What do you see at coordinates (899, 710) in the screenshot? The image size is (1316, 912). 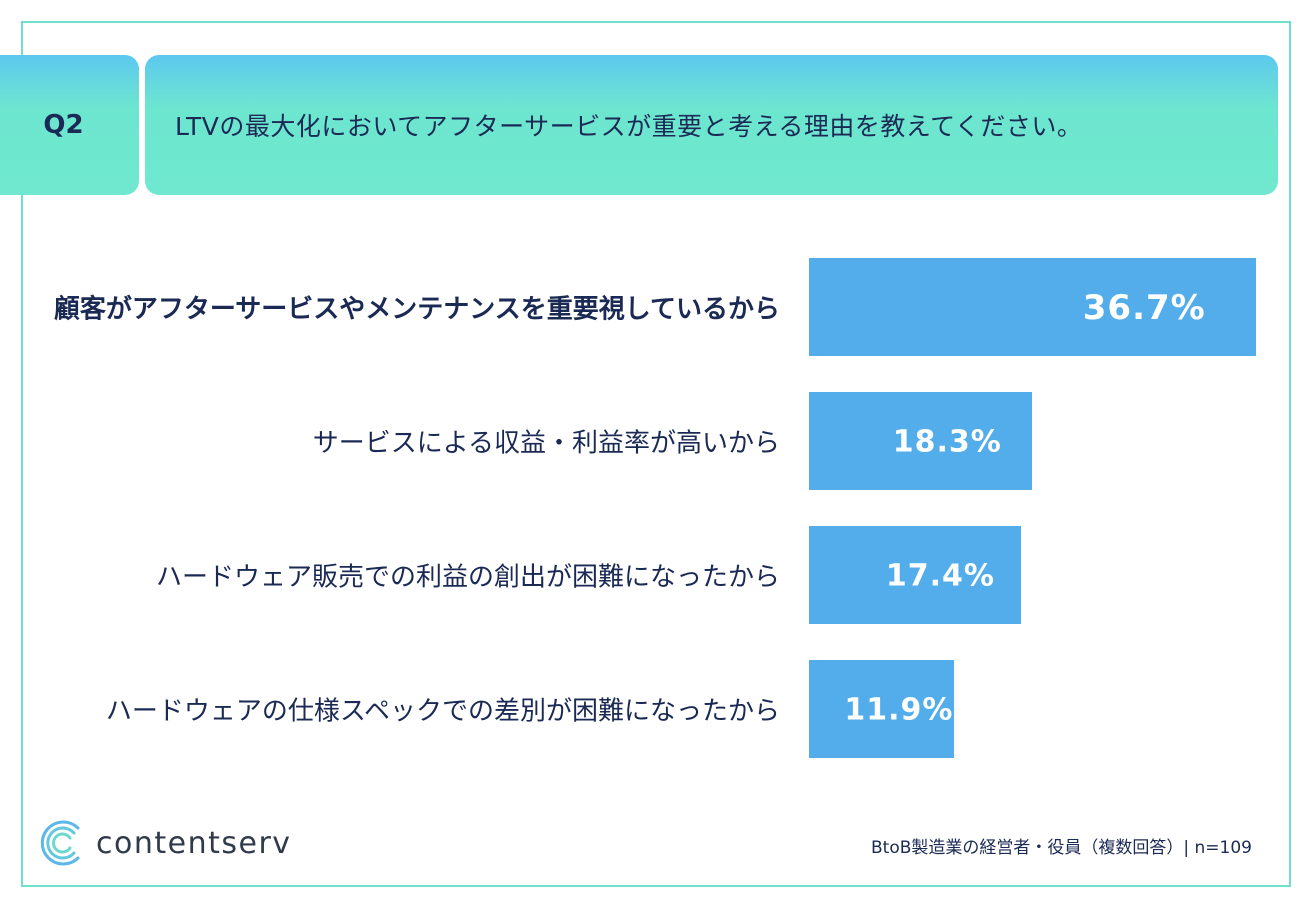 I see `bar-value-label: 11.9%` at bounding box center [899, 710].